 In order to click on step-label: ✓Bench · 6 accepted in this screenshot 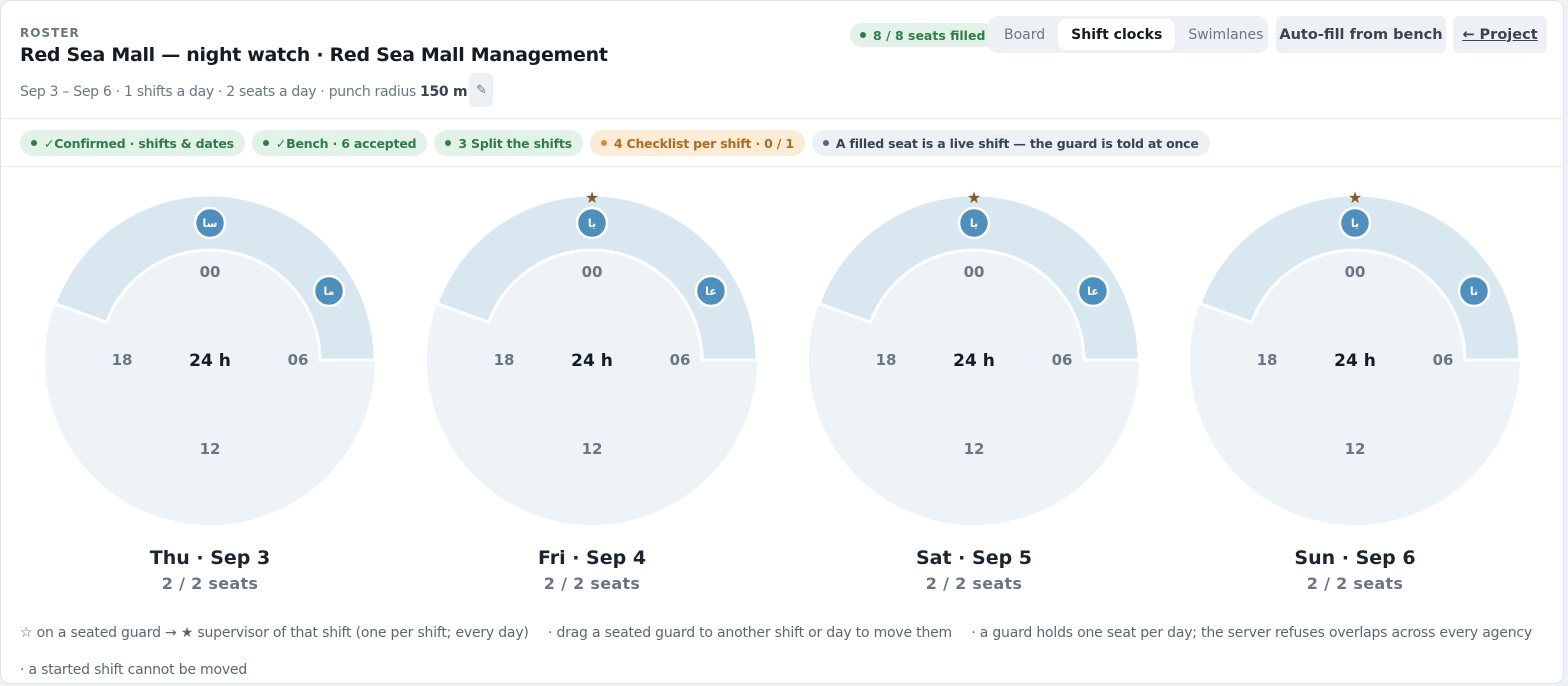, I will do `click(346, 143)`.